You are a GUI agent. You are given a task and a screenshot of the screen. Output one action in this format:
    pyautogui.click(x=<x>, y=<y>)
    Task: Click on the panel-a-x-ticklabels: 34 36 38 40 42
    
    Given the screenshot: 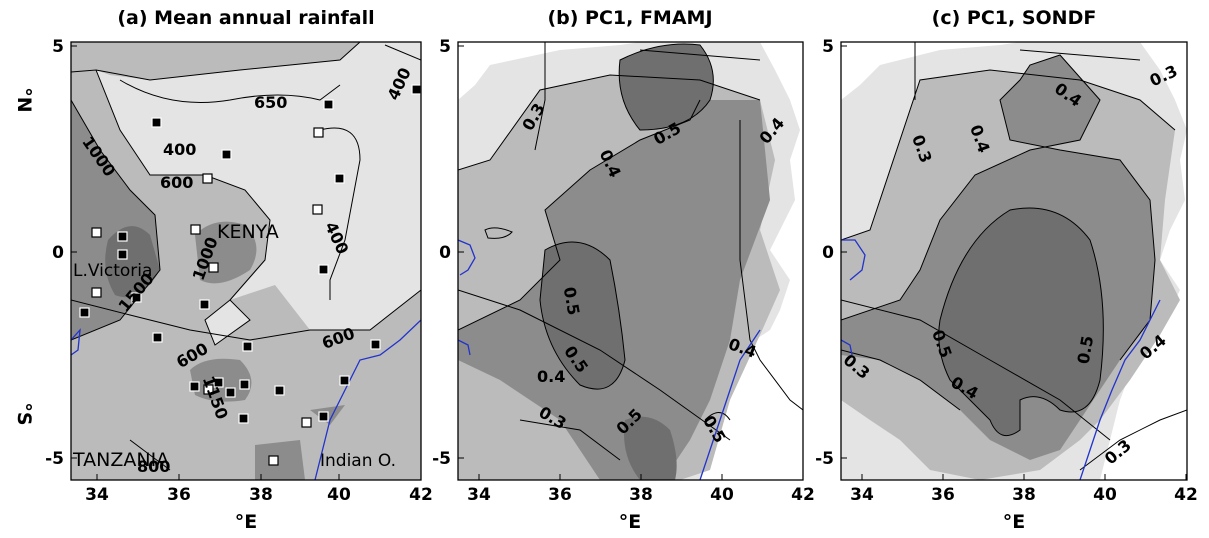 What is the action you would take?
    pyautogui.click(x=259, y=495)
    